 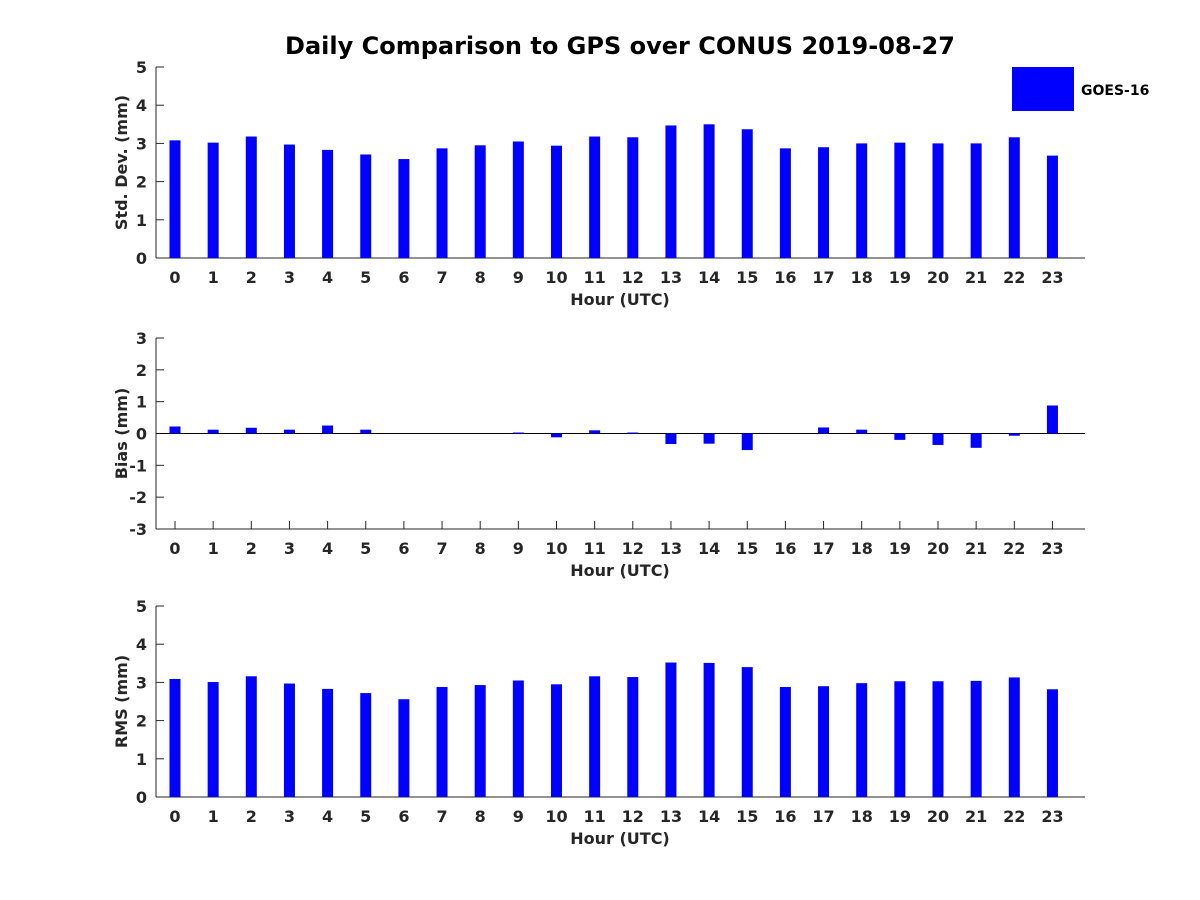 I want to click on legend-swatch, so click(x=1043, y=89).